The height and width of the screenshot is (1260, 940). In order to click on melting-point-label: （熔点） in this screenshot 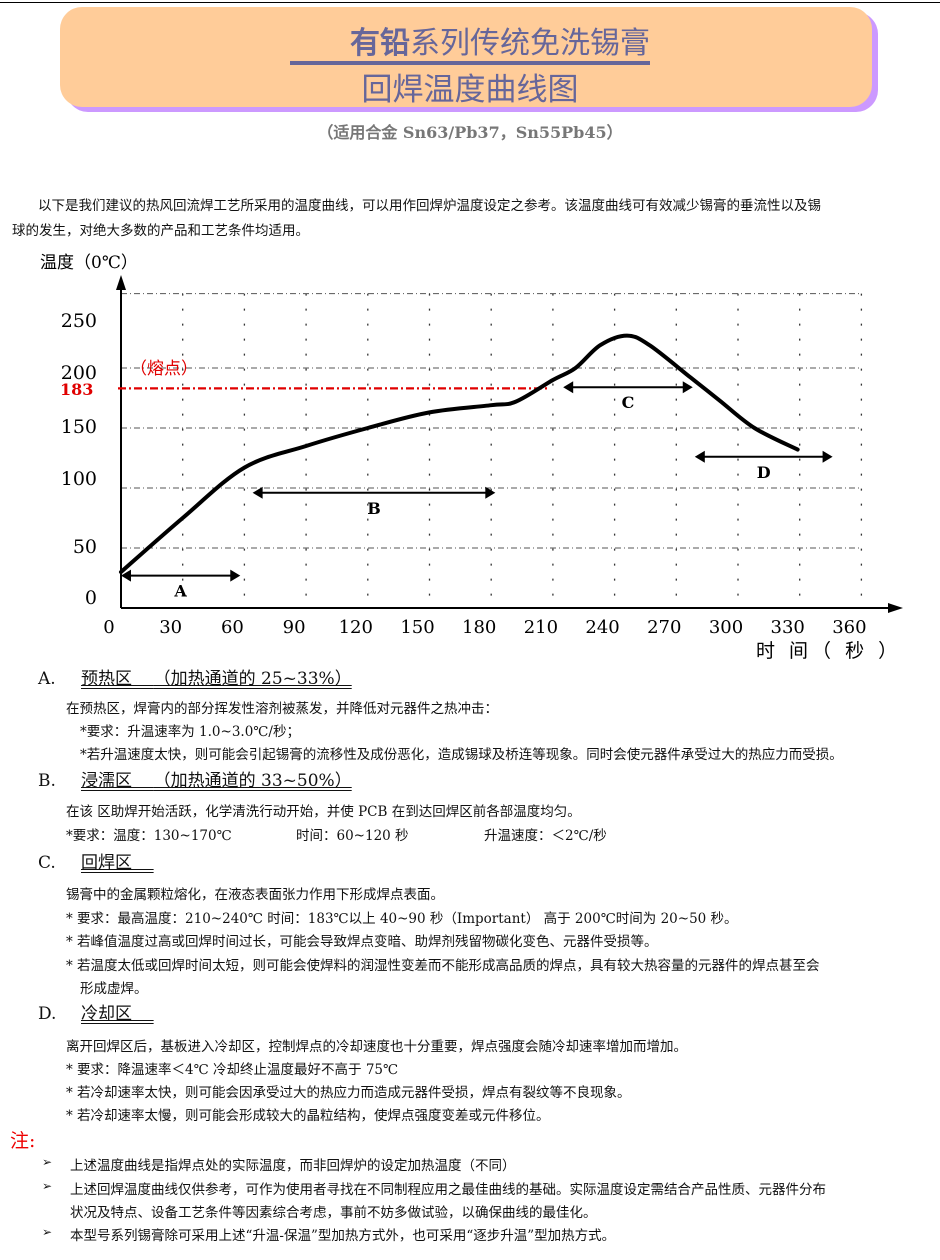, I will do `click(164, 369)`.